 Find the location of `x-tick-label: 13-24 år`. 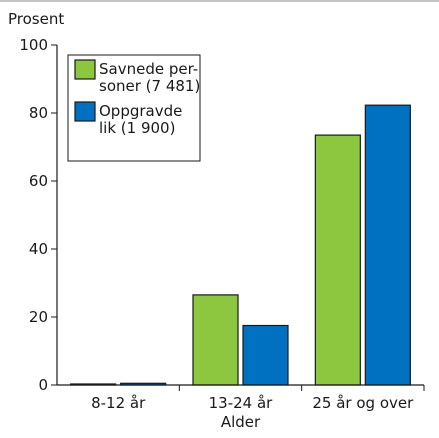

x-tick-label: 13-24 år is located at coordinates (241, 403).